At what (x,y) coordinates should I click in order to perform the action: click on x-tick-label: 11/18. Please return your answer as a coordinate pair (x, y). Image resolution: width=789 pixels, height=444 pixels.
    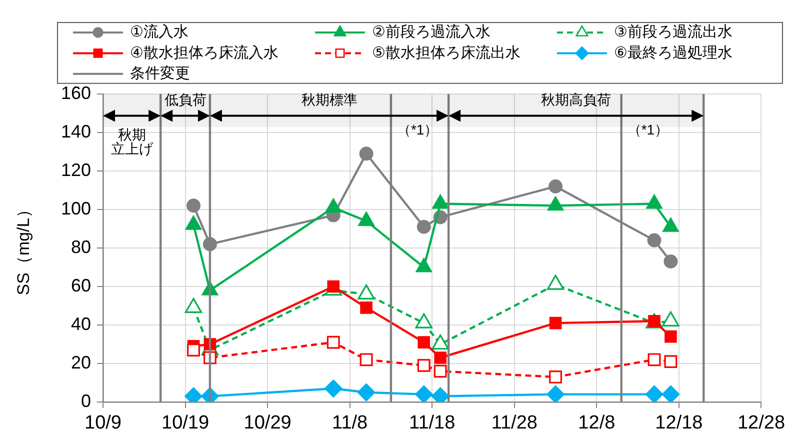
    Looking at the image, I should click on (432, 423).